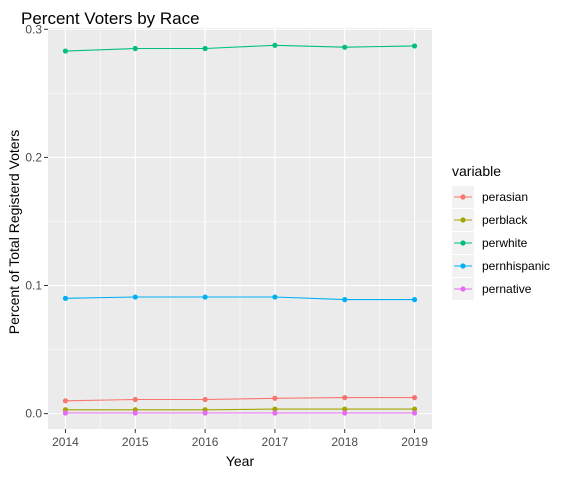 The width and height of the screenshot is (571, 477). Describe the element at coordinates (33, 286) in the screenshot. I see `y-tick-label: 0.1` at that location.